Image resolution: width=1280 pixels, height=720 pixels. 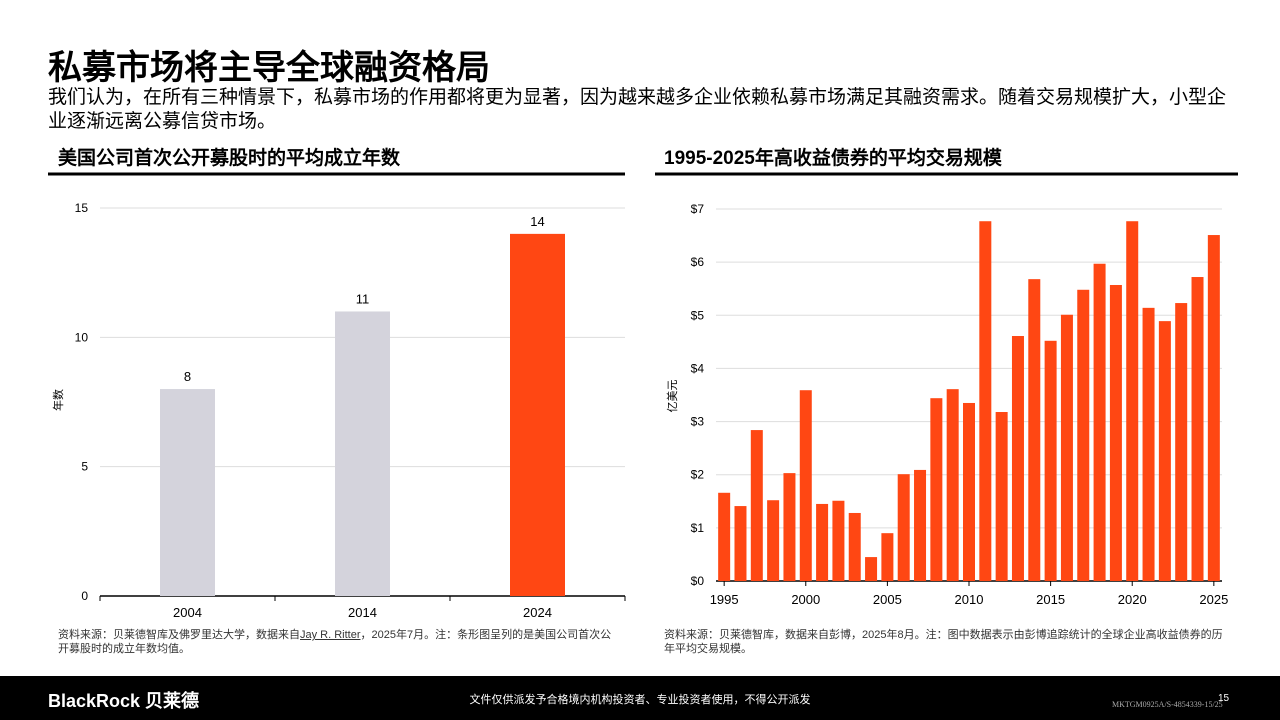 I want to click on y-tick-label: $0, so click(x=698, y=581).